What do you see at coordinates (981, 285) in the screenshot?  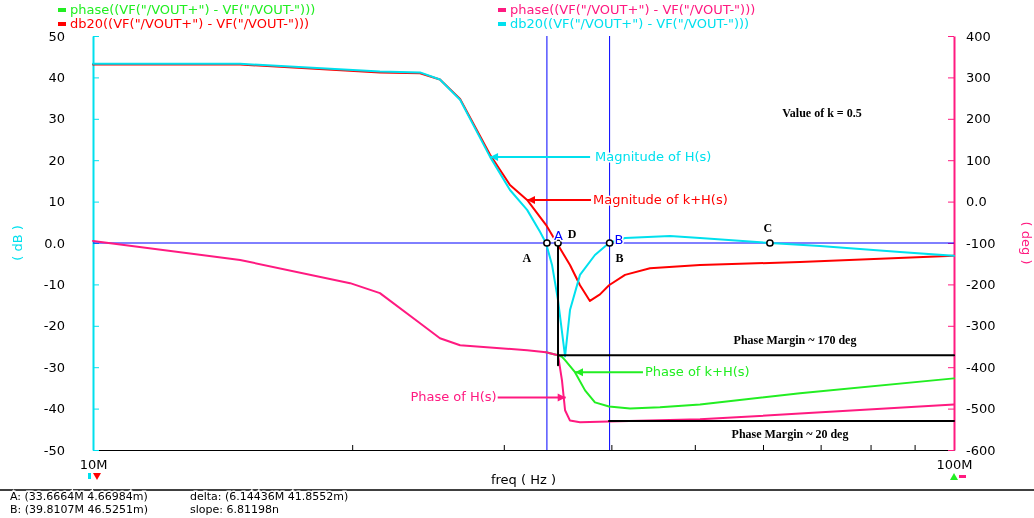 I see `y2-tick-label: -200` at bounding box center [981, 285].